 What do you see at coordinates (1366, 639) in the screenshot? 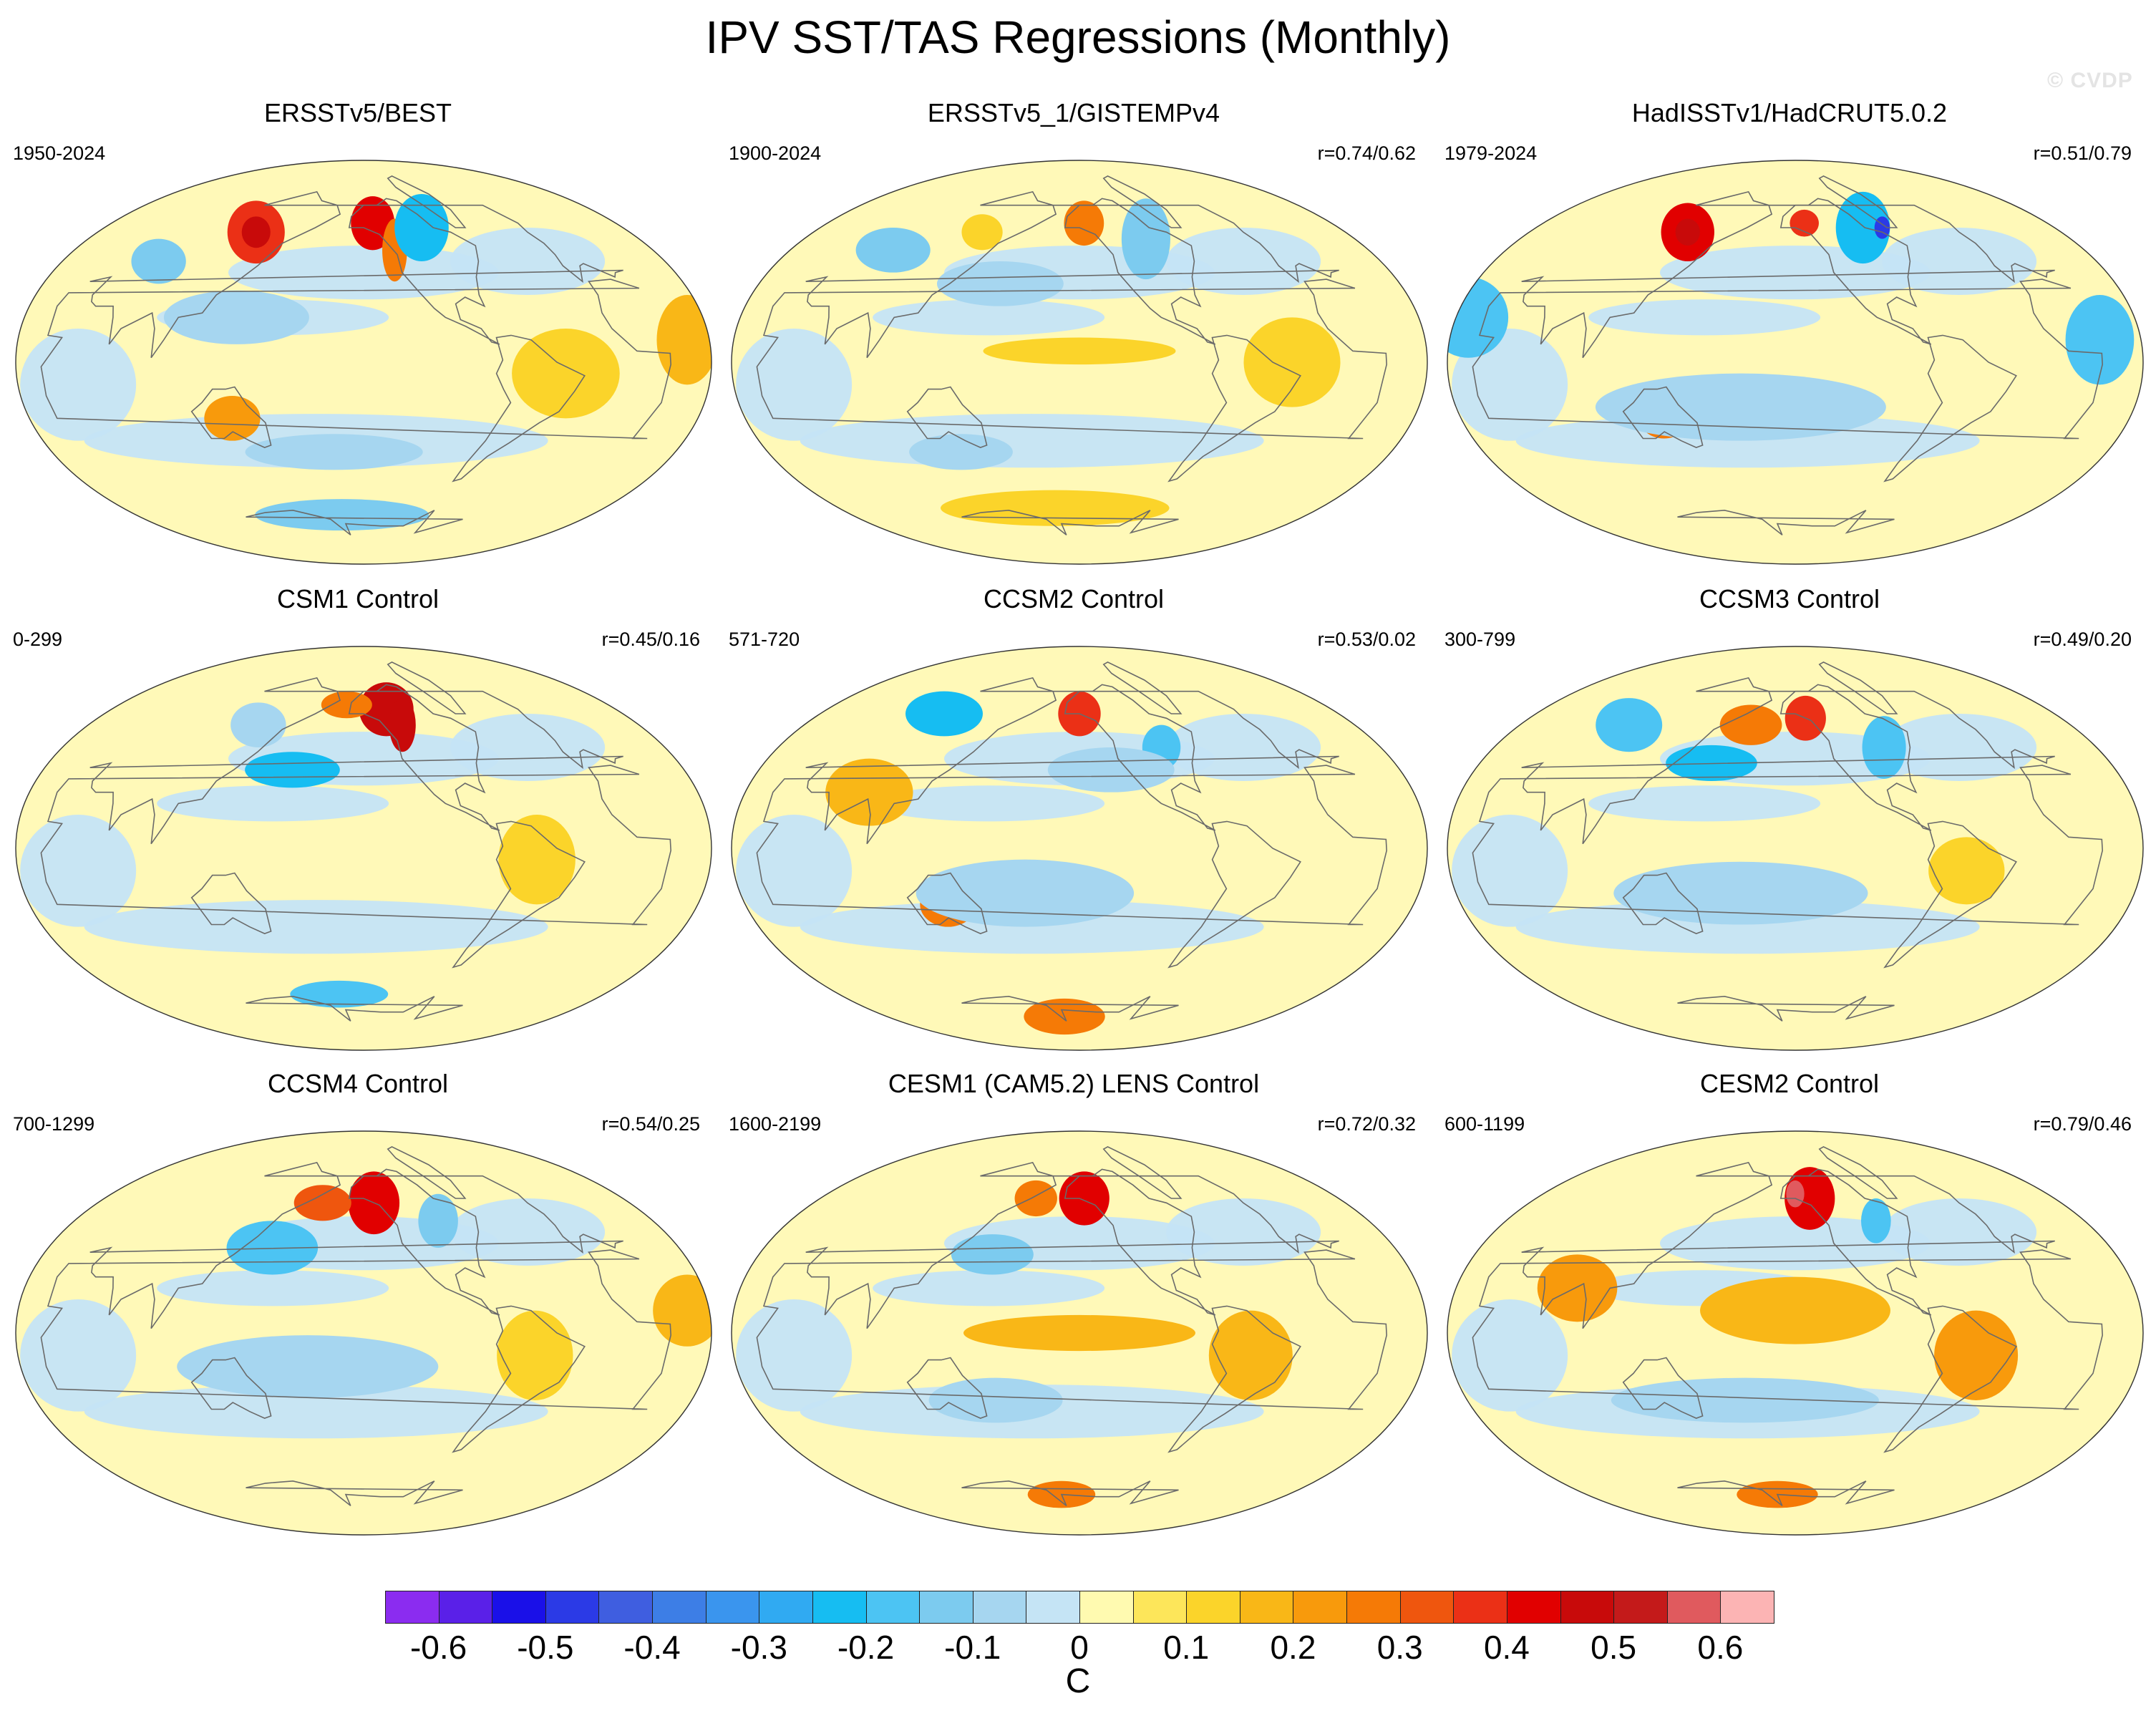
I see `panel-correlation: r=0.53/0.02` at bounding box center [1366, 639].